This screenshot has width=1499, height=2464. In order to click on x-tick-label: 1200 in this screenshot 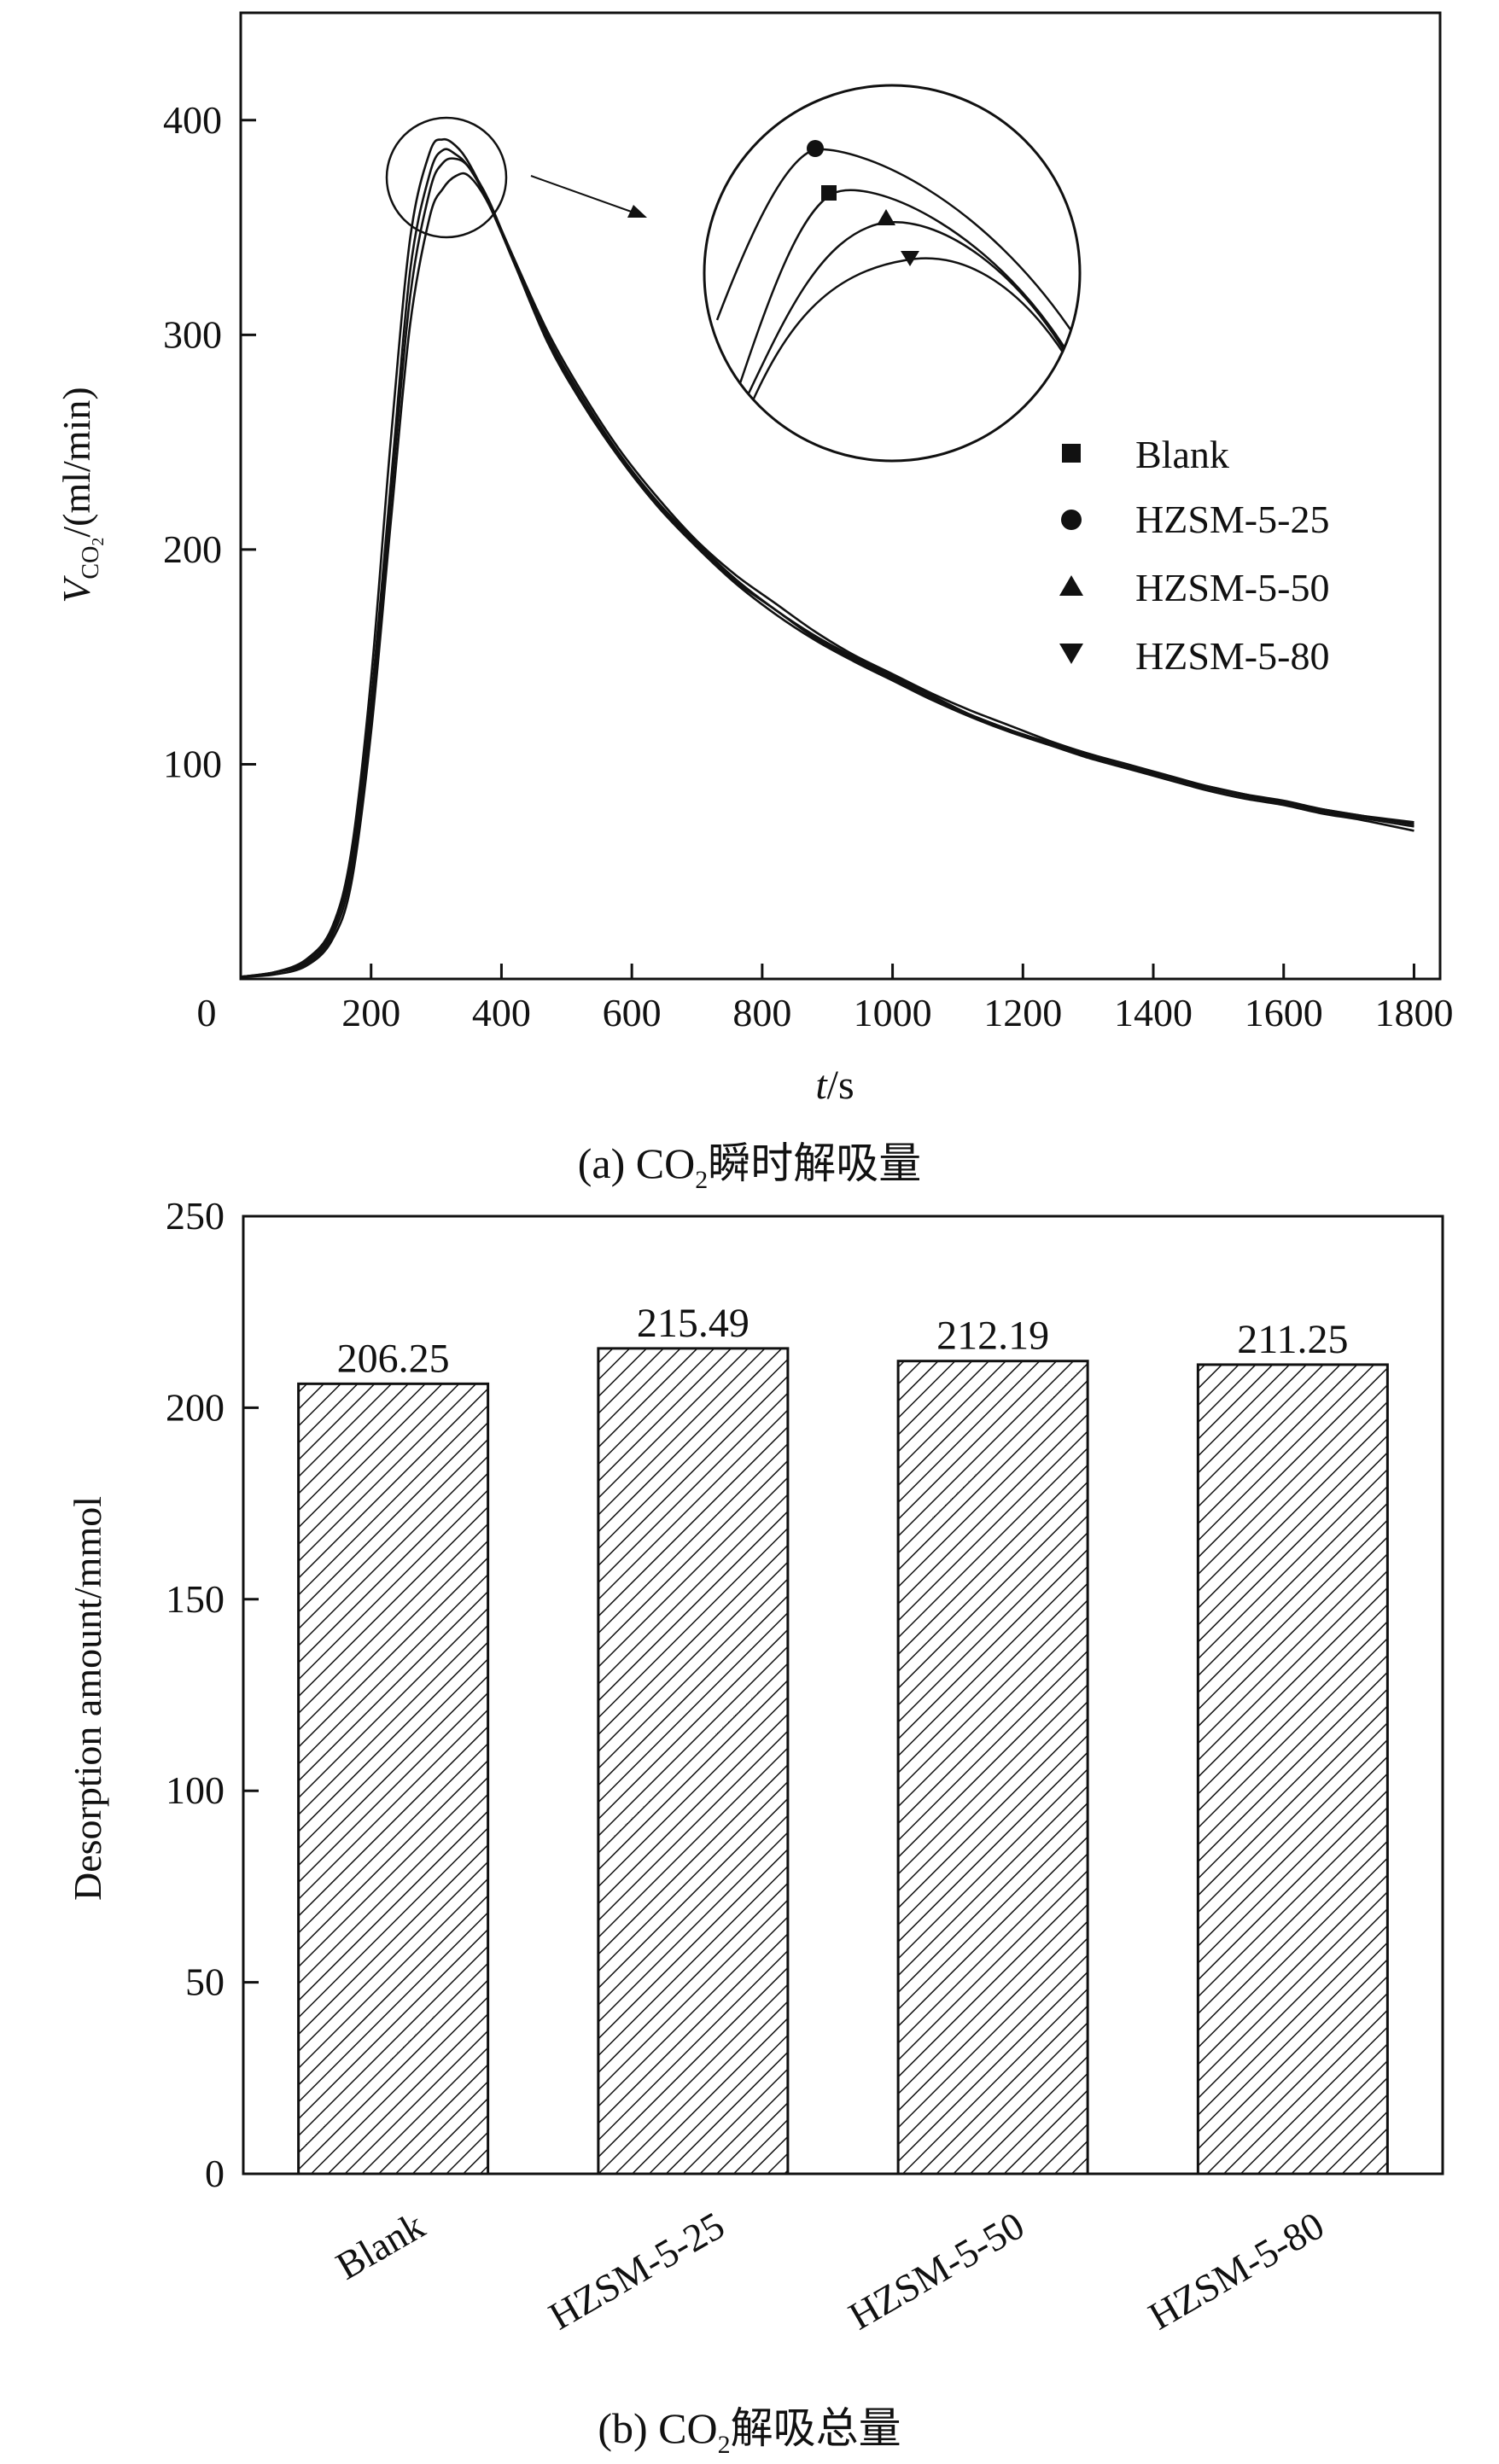, I will do `click(1023, 1013)`.